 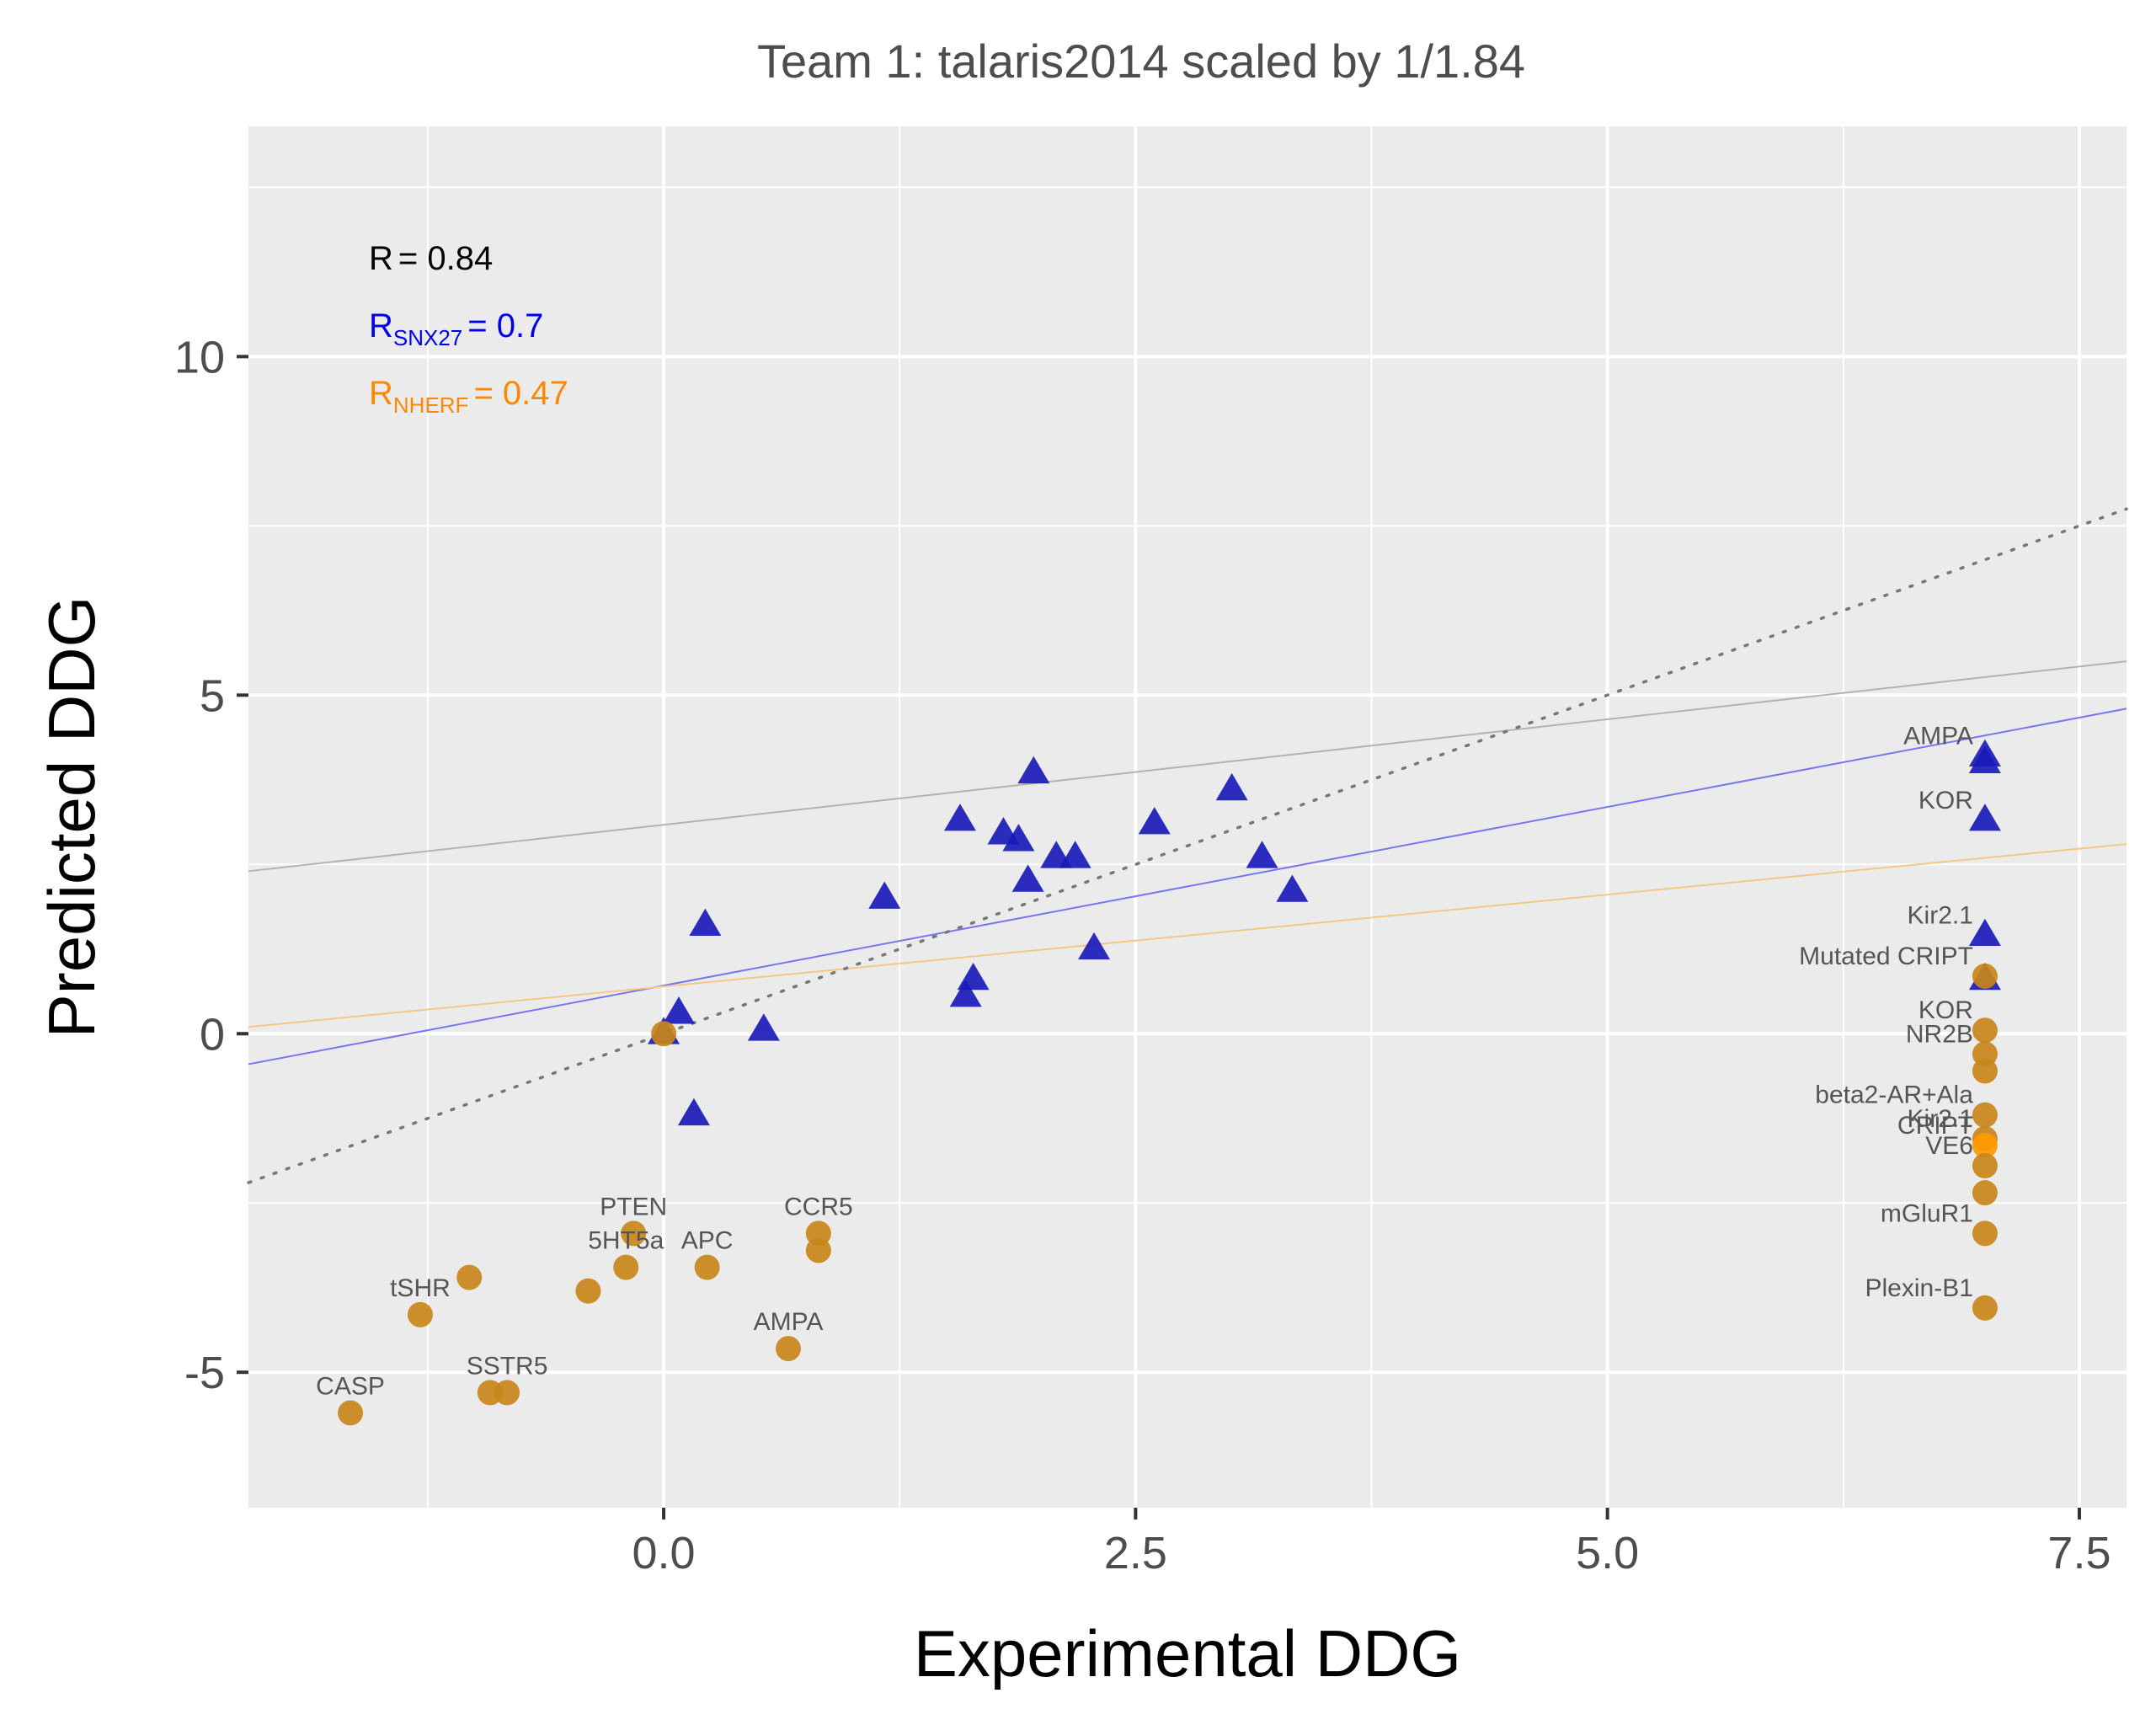 What do you see at coordinates (212, 695) in the screenshot?
I see `y-tick-label: 5` at bounding box center [212, 695].